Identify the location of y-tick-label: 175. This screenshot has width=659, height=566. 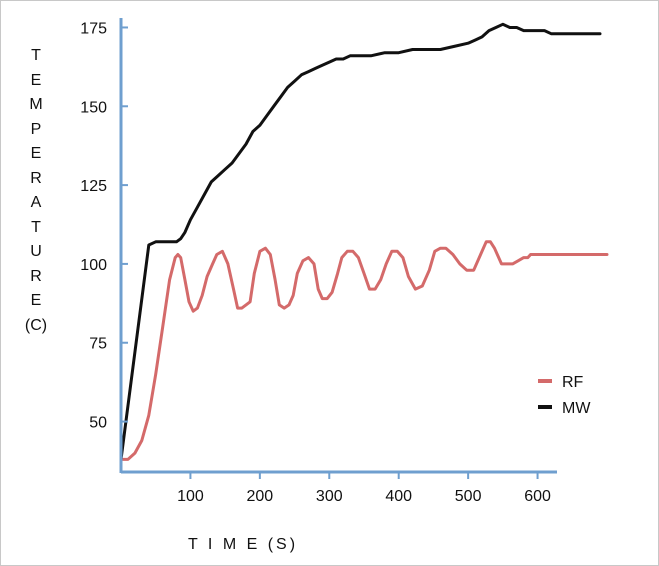
(93, 28).